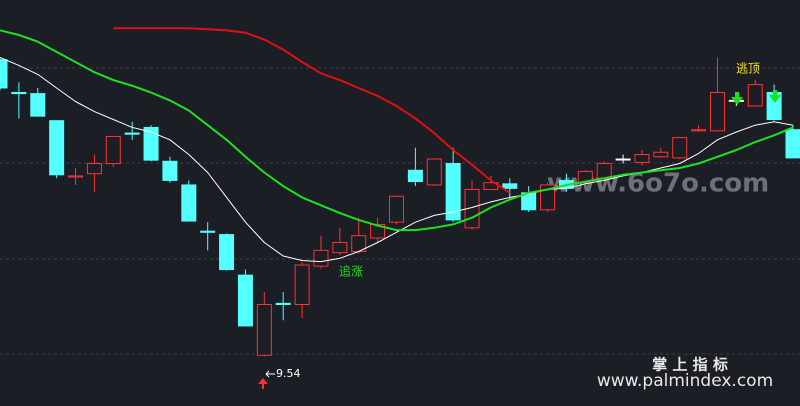  What do you see at coordinates (270, 374) in the screenshot?
I see `low-pointer` at bounding box center [270, 374].